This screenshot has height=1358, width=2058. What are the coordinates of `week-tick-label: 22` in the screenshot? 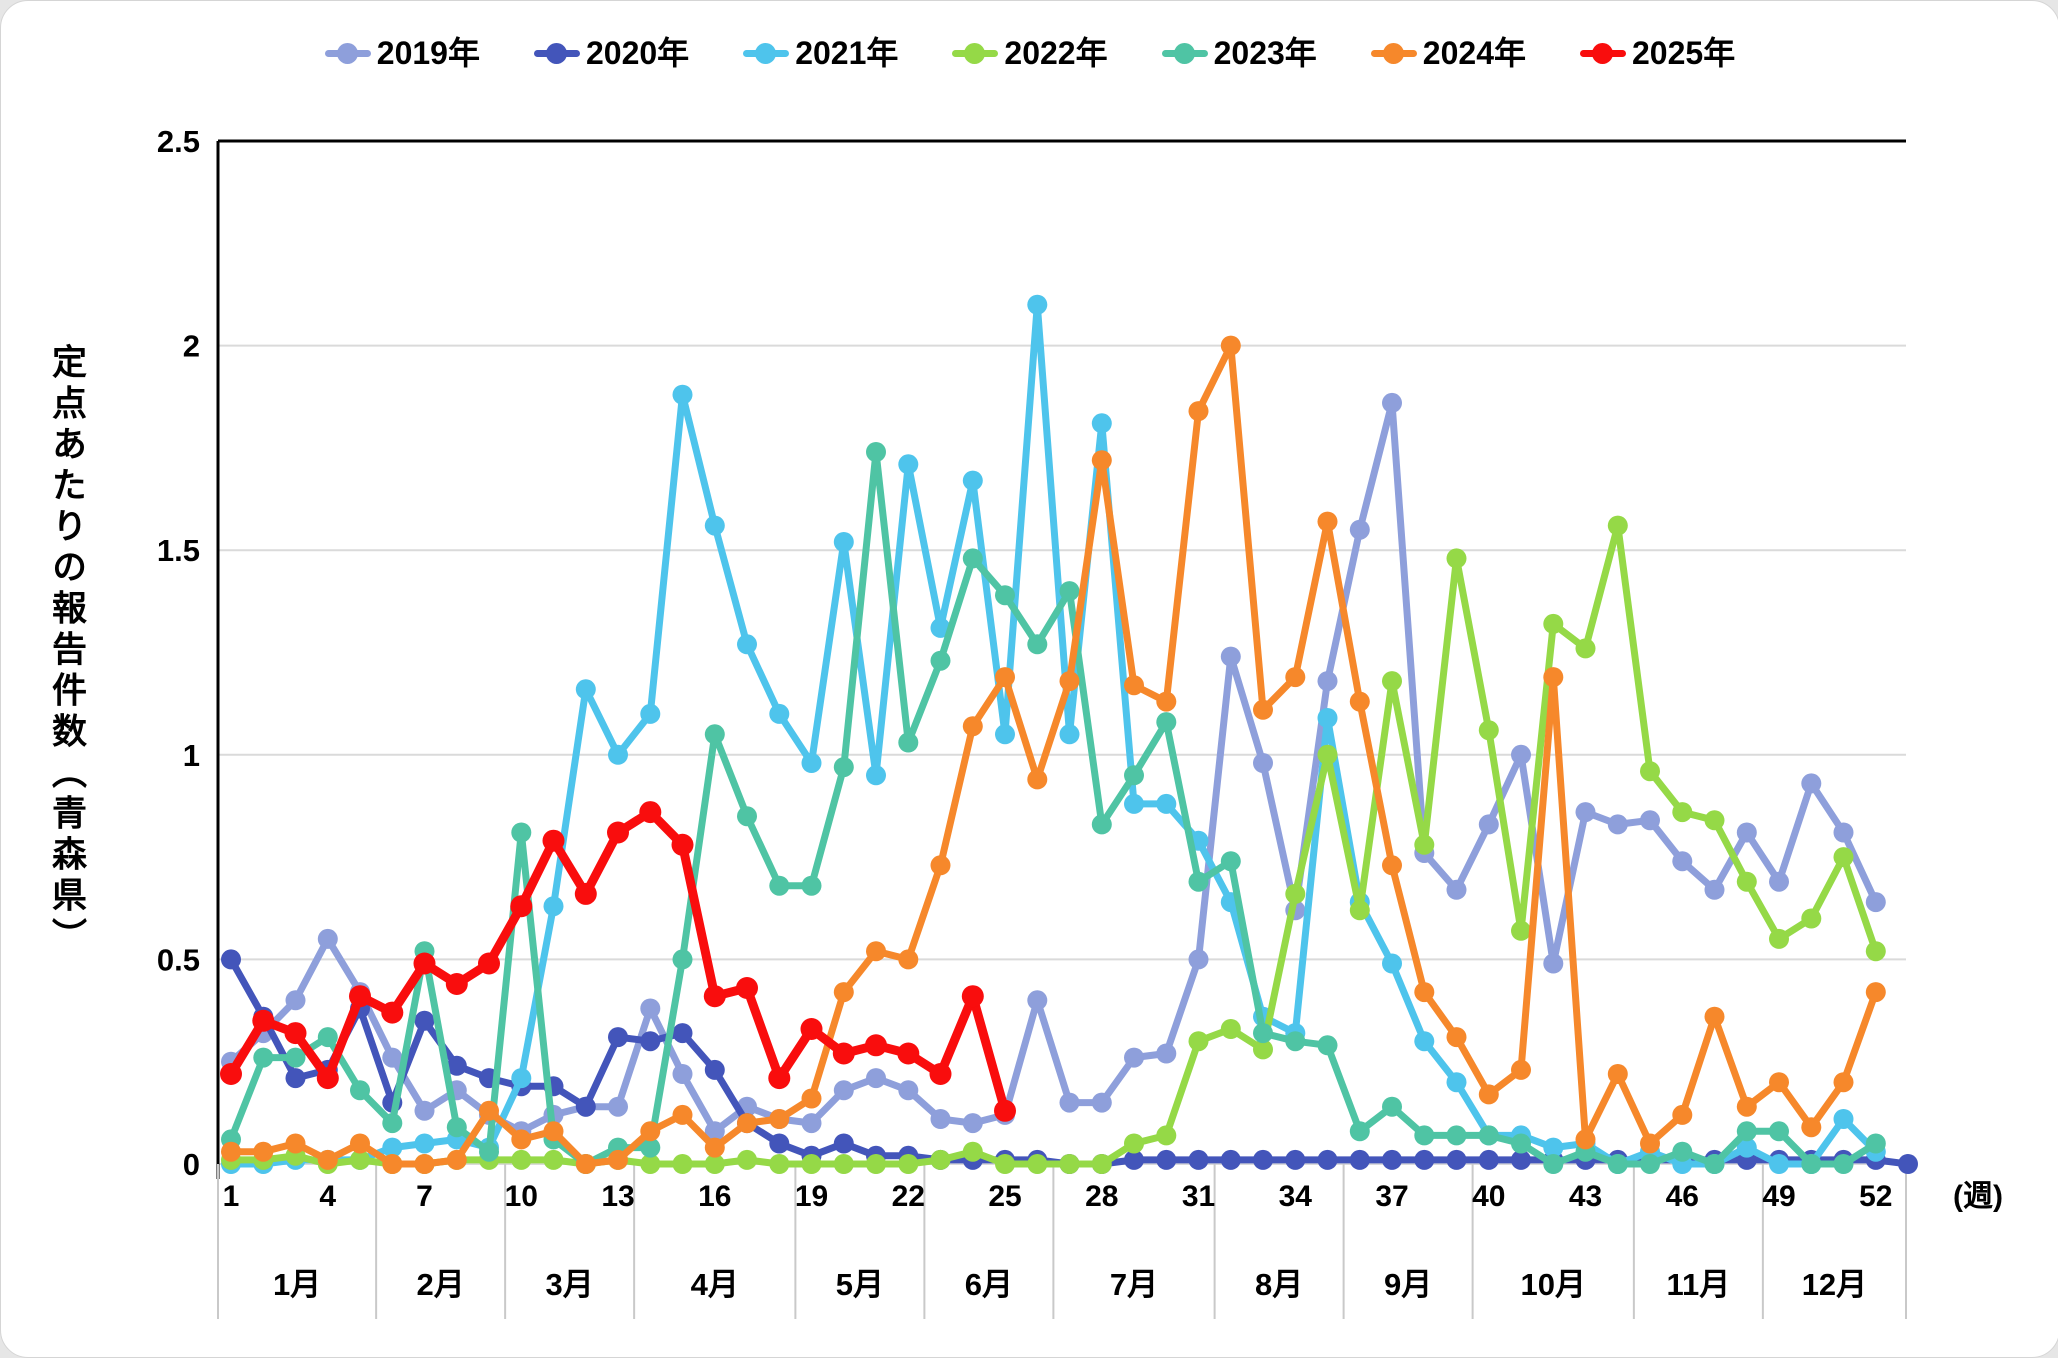 It's located at (908, 1196).